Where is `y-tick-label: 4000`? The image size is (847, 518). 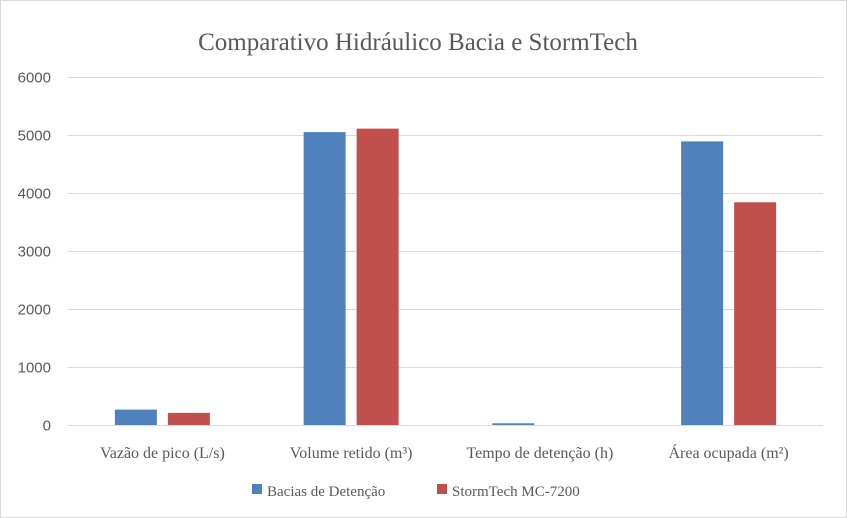
y-tick-label: 4000 is located at coordinates (34, 194).